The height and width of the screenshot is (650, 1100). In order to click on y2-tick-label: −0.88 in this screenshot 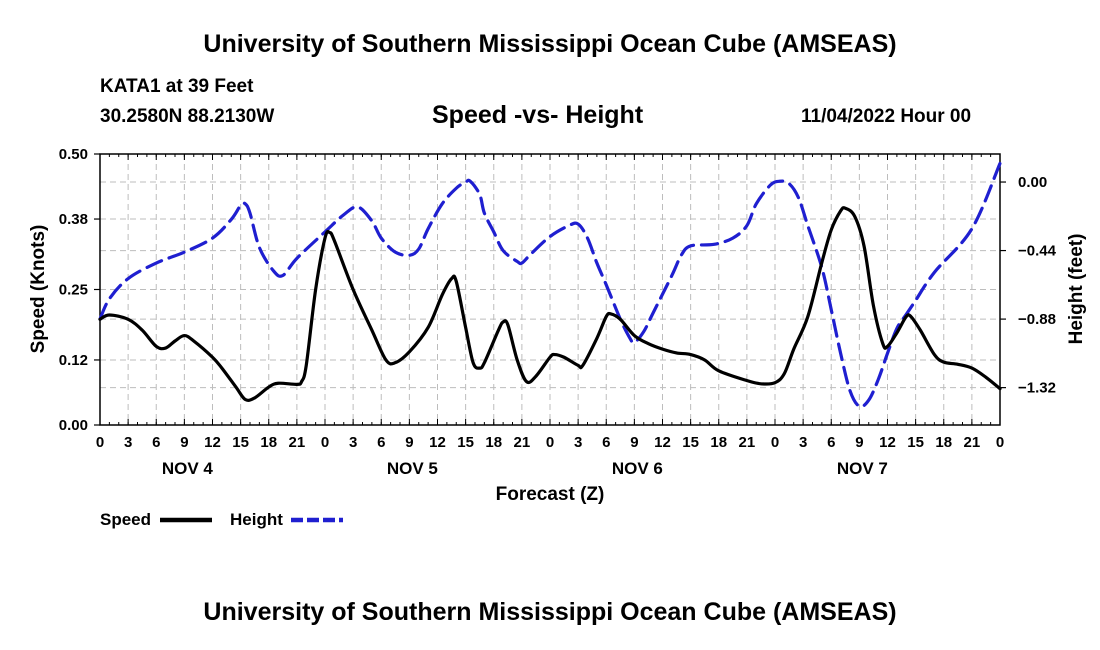, I will do `click(1037, 319)`.